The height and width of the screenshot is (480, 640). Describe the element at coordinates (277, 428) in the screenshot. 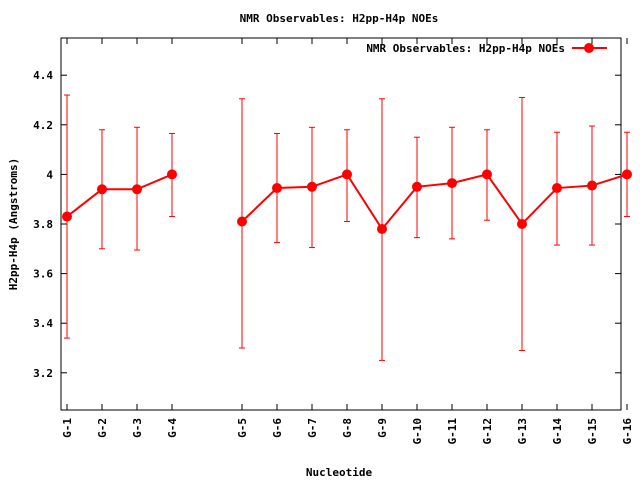

I see `x-tick-label: G-6` at that location.